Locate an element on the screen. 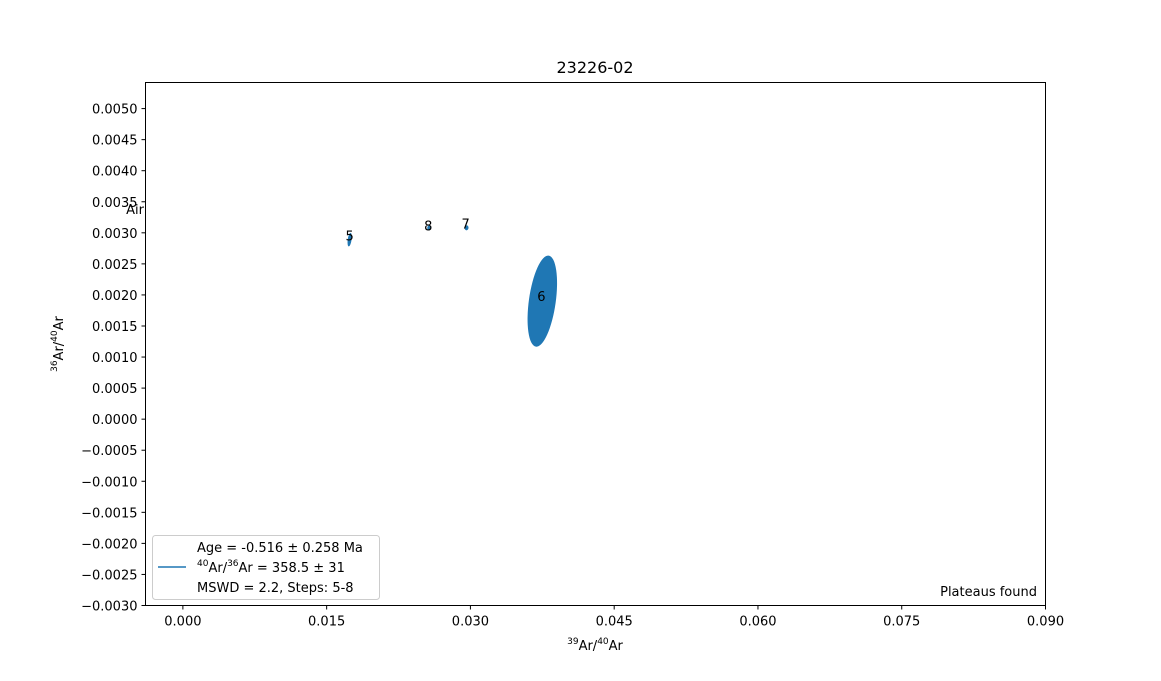 Image resolution: width=1161 pixels, height=681 pixels. legend-age: Age = -0.516 ± 0.258 Ma is located at coordinates (280, 548).